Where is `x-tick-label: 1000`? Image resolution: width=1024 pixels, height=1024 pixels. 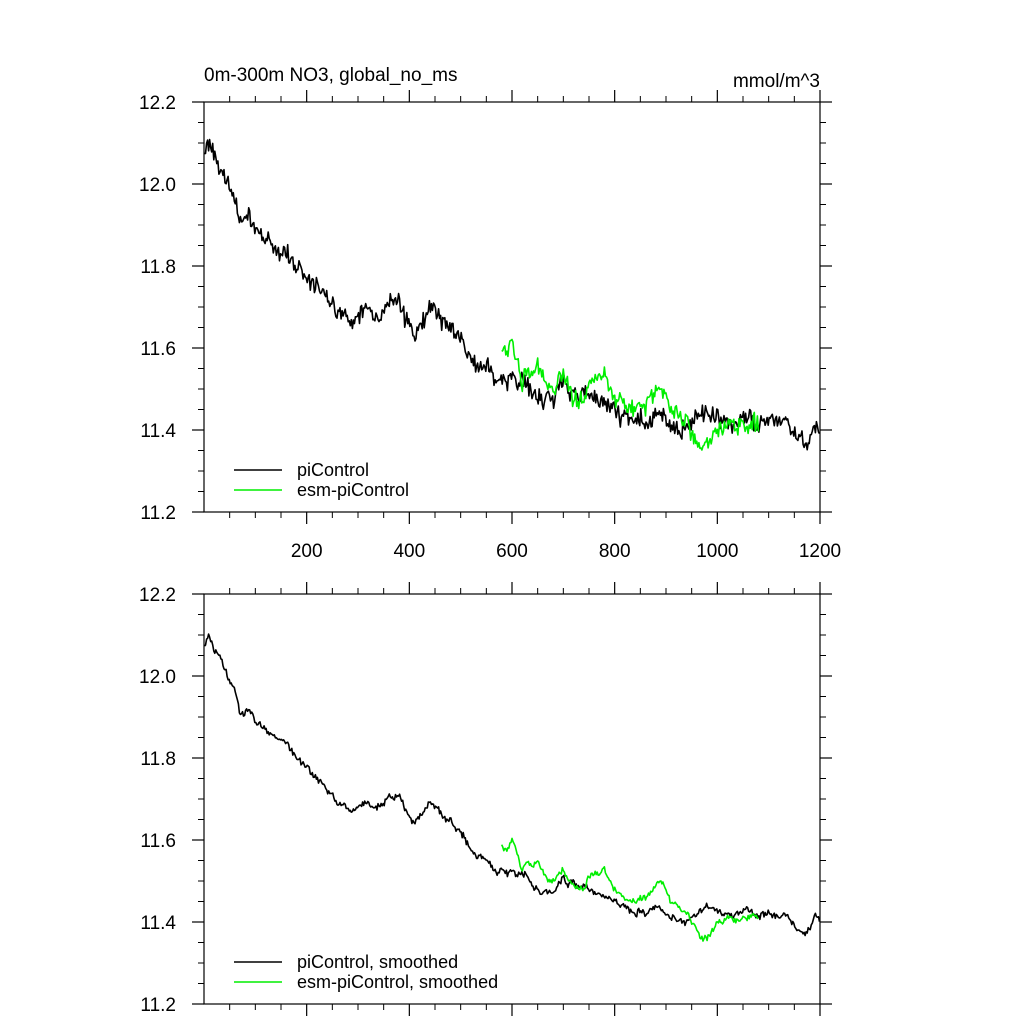
x-tick-label: 1000 is located at coordinates (717, 551).